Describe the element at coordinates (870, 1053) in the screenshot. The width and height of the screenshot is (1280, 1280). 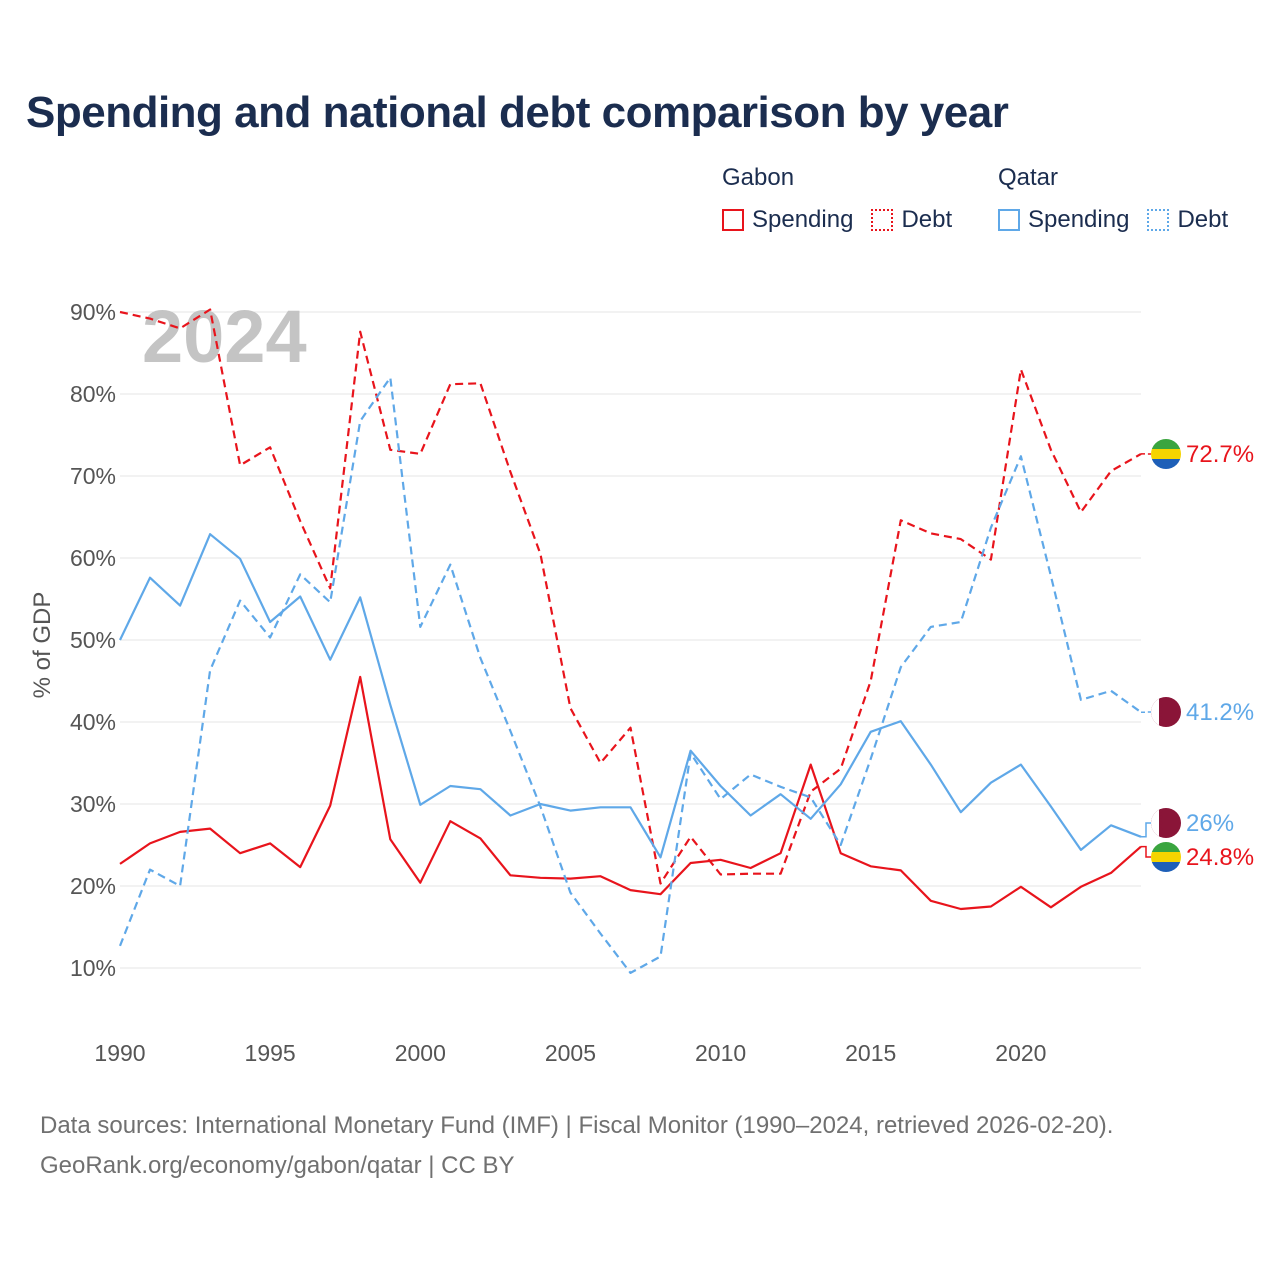
I see `x-tick-label: 2015` at that location.